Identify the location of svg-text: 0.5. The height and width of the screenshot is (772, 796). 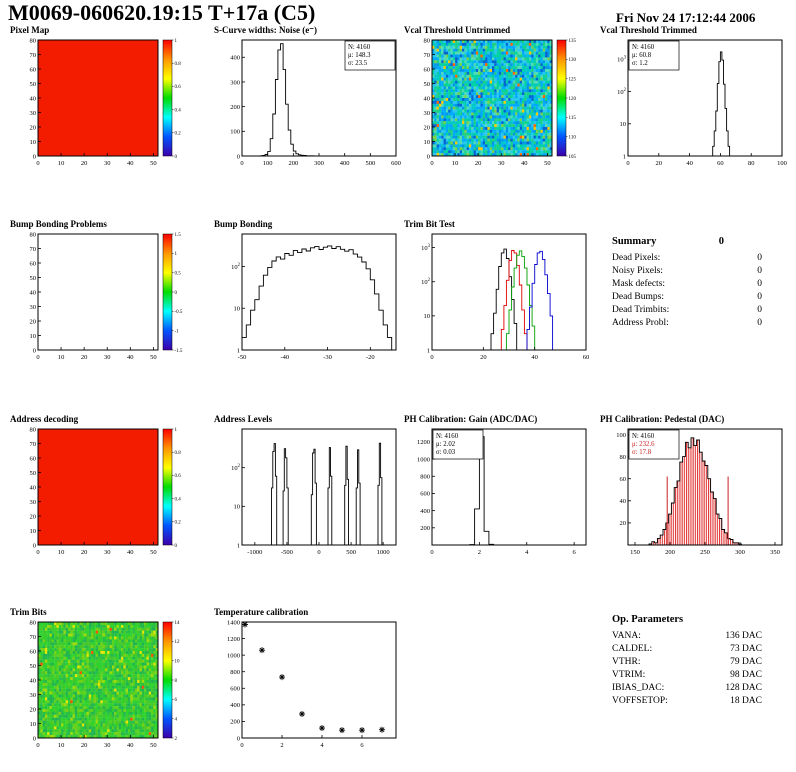
(178, 273).